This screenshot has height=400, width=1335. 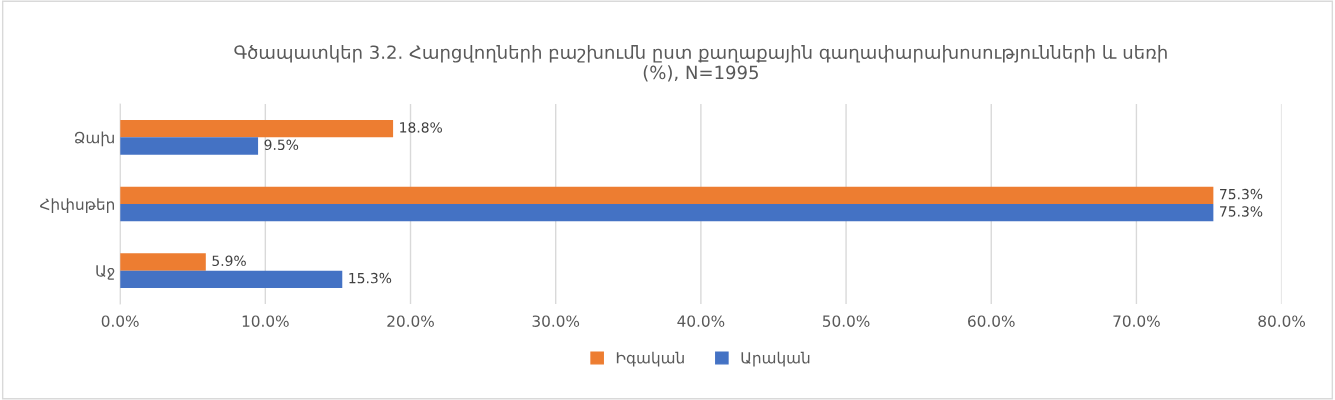 What do you see at coordinates (846, 321) in the screenshot?
I see `x-tick-label: 50.0%` at bounding box center [846, 321].